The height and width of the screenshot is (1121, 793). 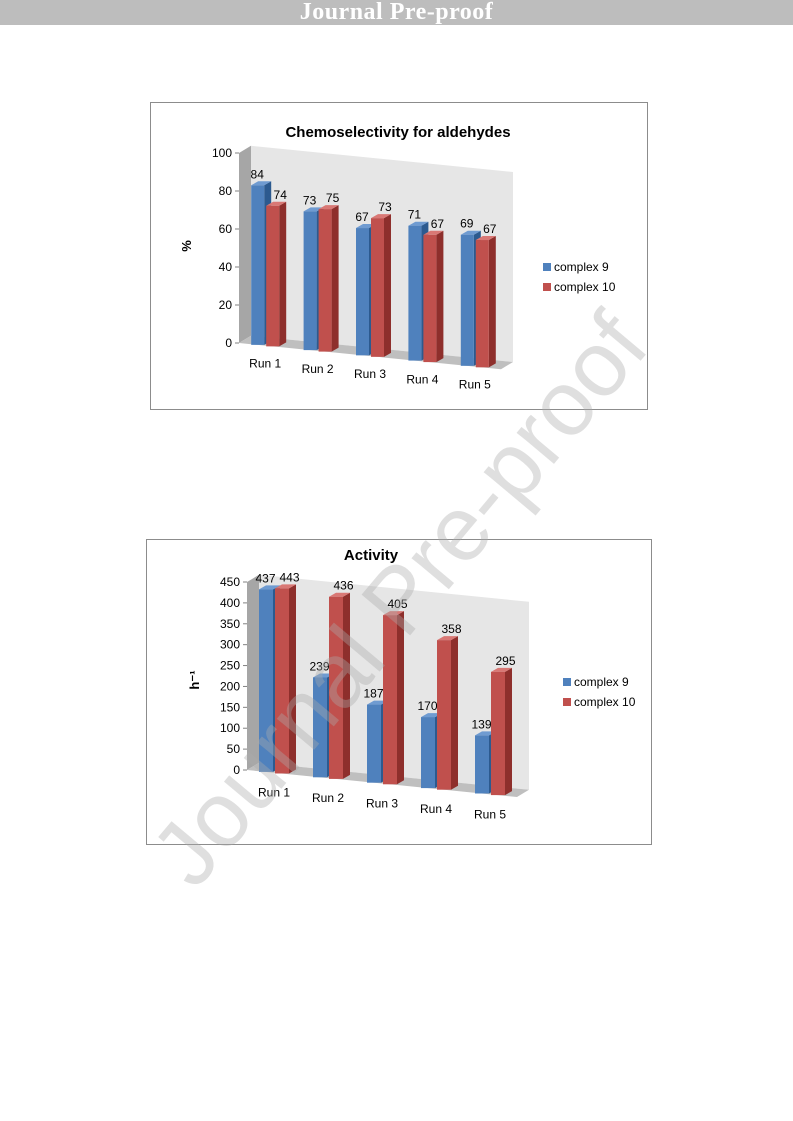 What do you see at coordinates (481, 724) in the screenshot?
I see `data-label: 139` at bounding box center [481, 724].